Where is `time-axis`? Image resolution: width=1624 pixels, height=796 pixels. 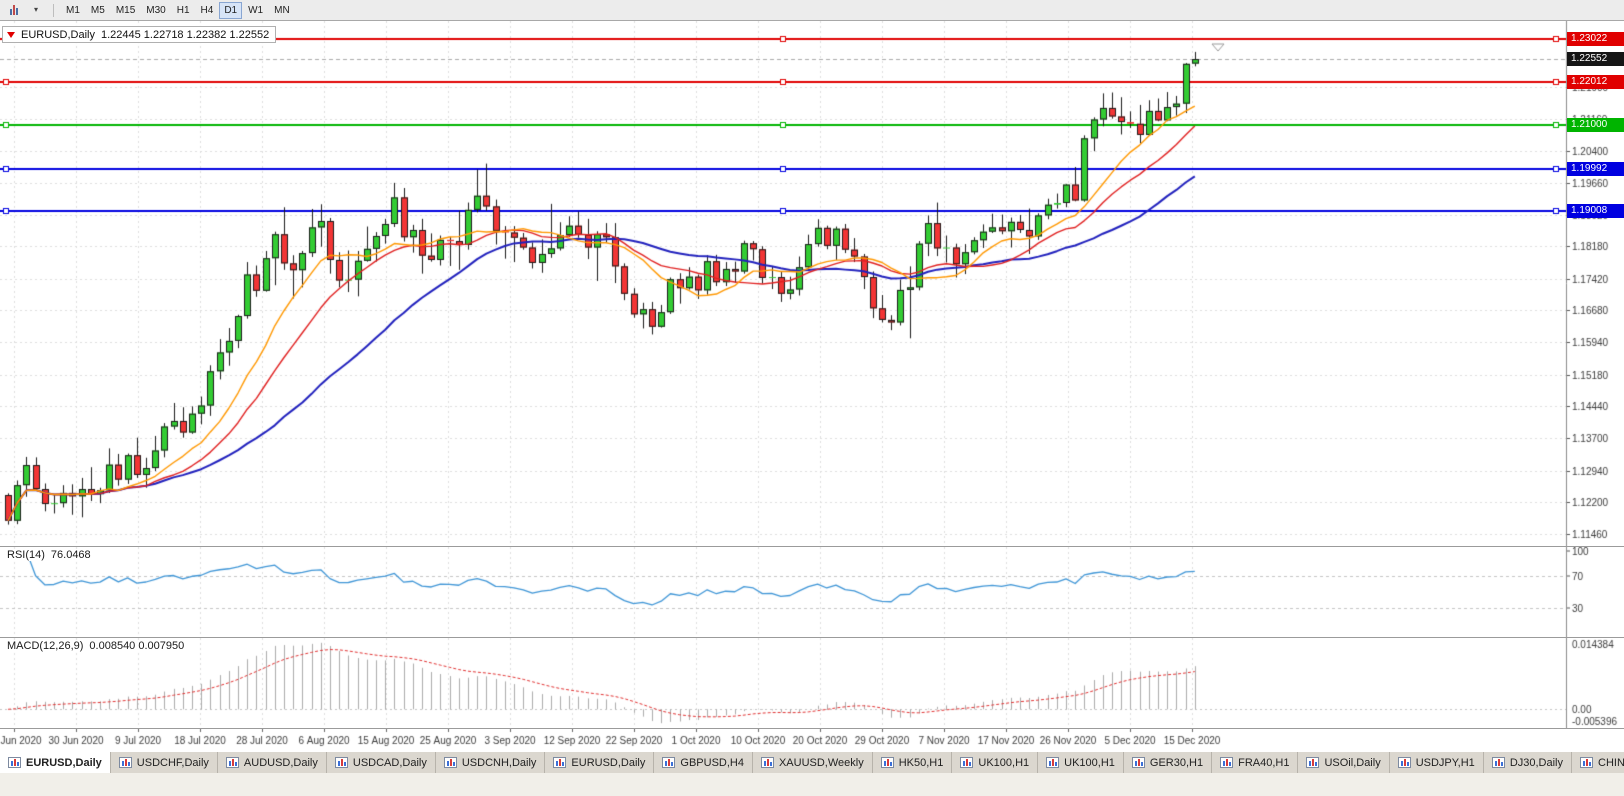 time-axis is located at coordinates (812, 740).